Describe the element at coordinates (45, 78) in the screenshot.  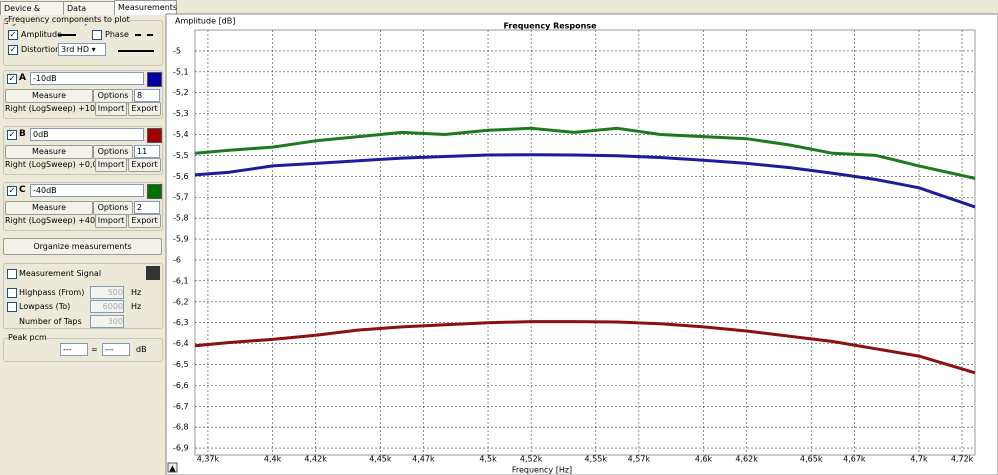
I see `dropdown-value: -10dB` at that location.